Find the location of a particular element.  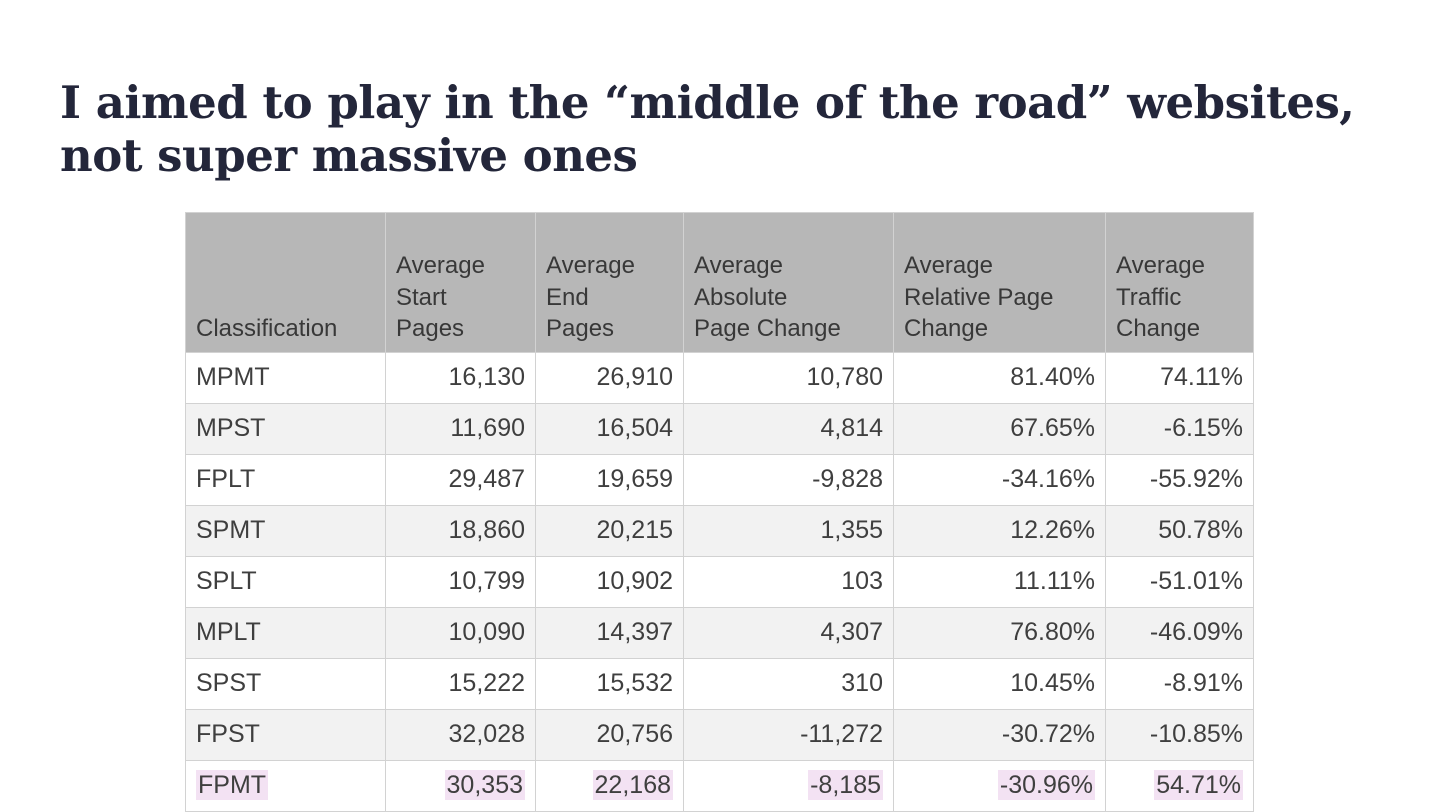

cell-value: 19,659 is located at coordinates (634, 478).